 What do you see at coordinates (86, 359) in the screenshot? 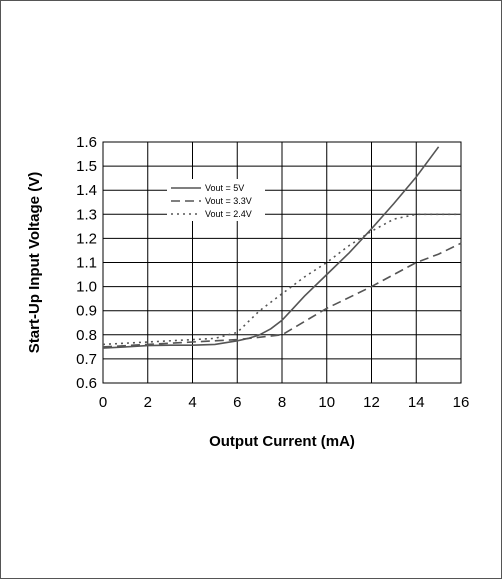
I see `y-tick-label: 0.7` at bounding box center [86, 359].